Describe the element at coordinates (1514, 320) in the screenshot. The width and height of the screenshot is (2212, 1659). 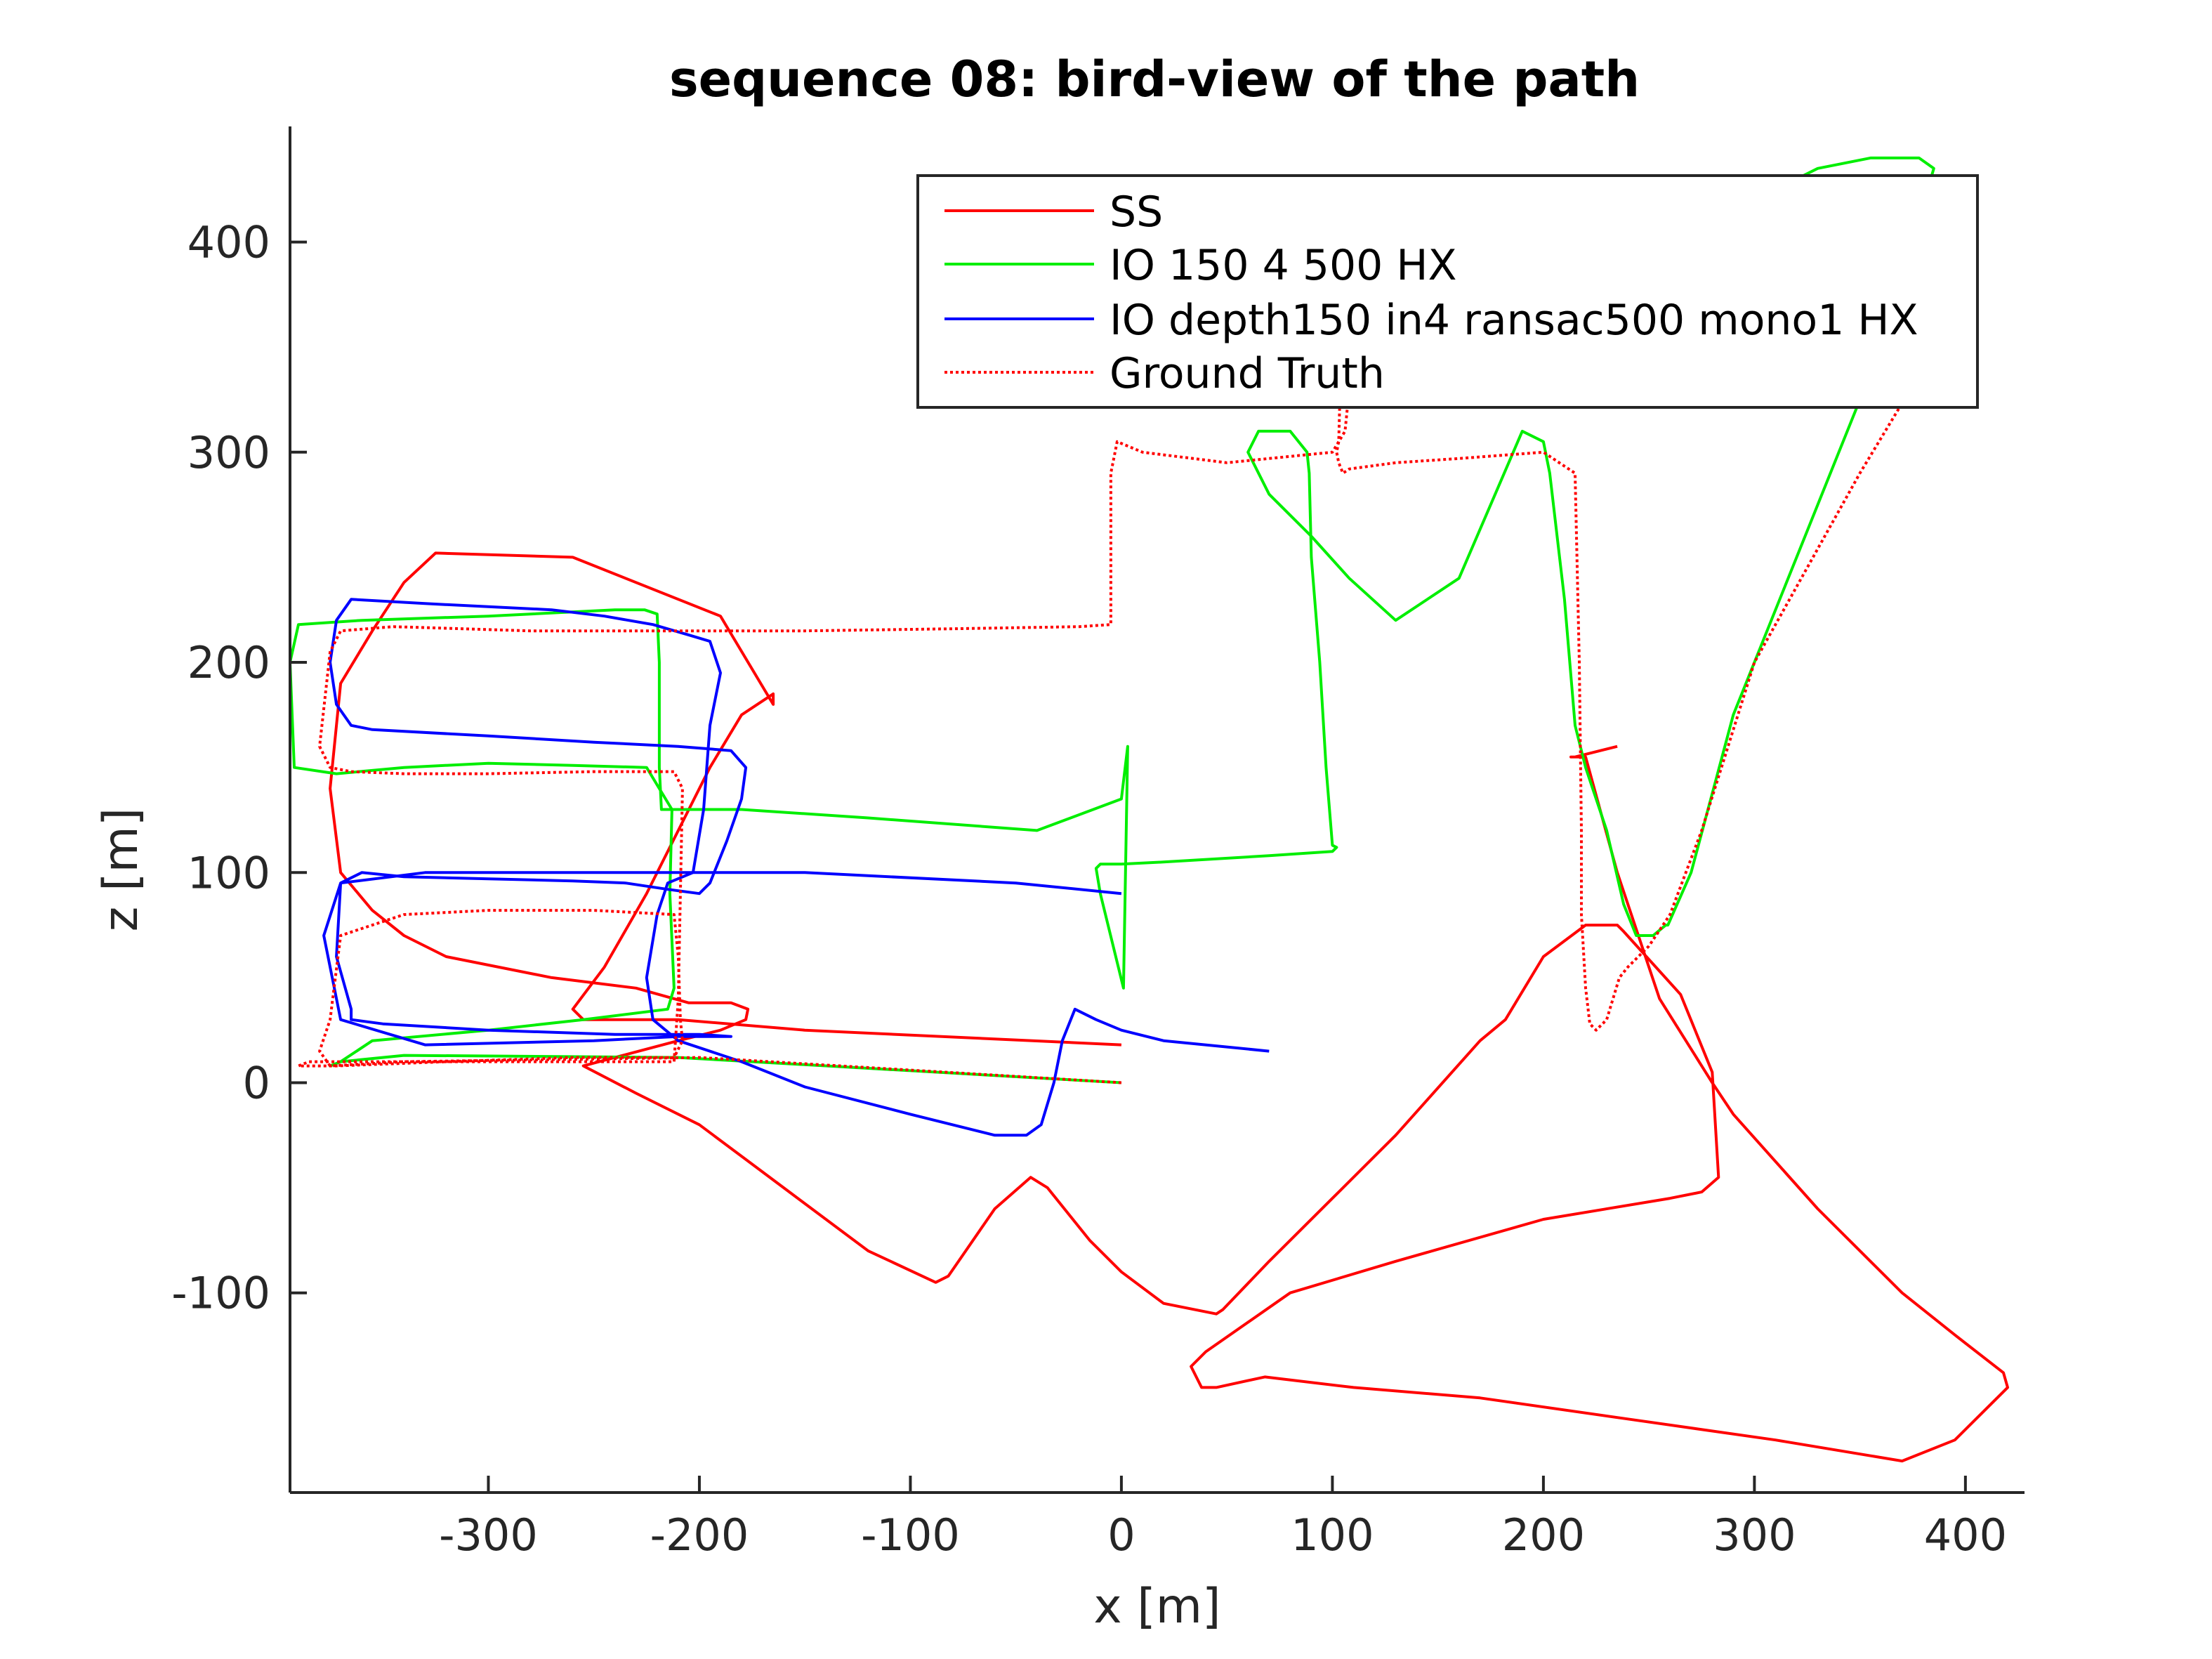
I see `legend-label-io-depth150: IO depth150 in4 ransac500 mono1 HX` at that location.